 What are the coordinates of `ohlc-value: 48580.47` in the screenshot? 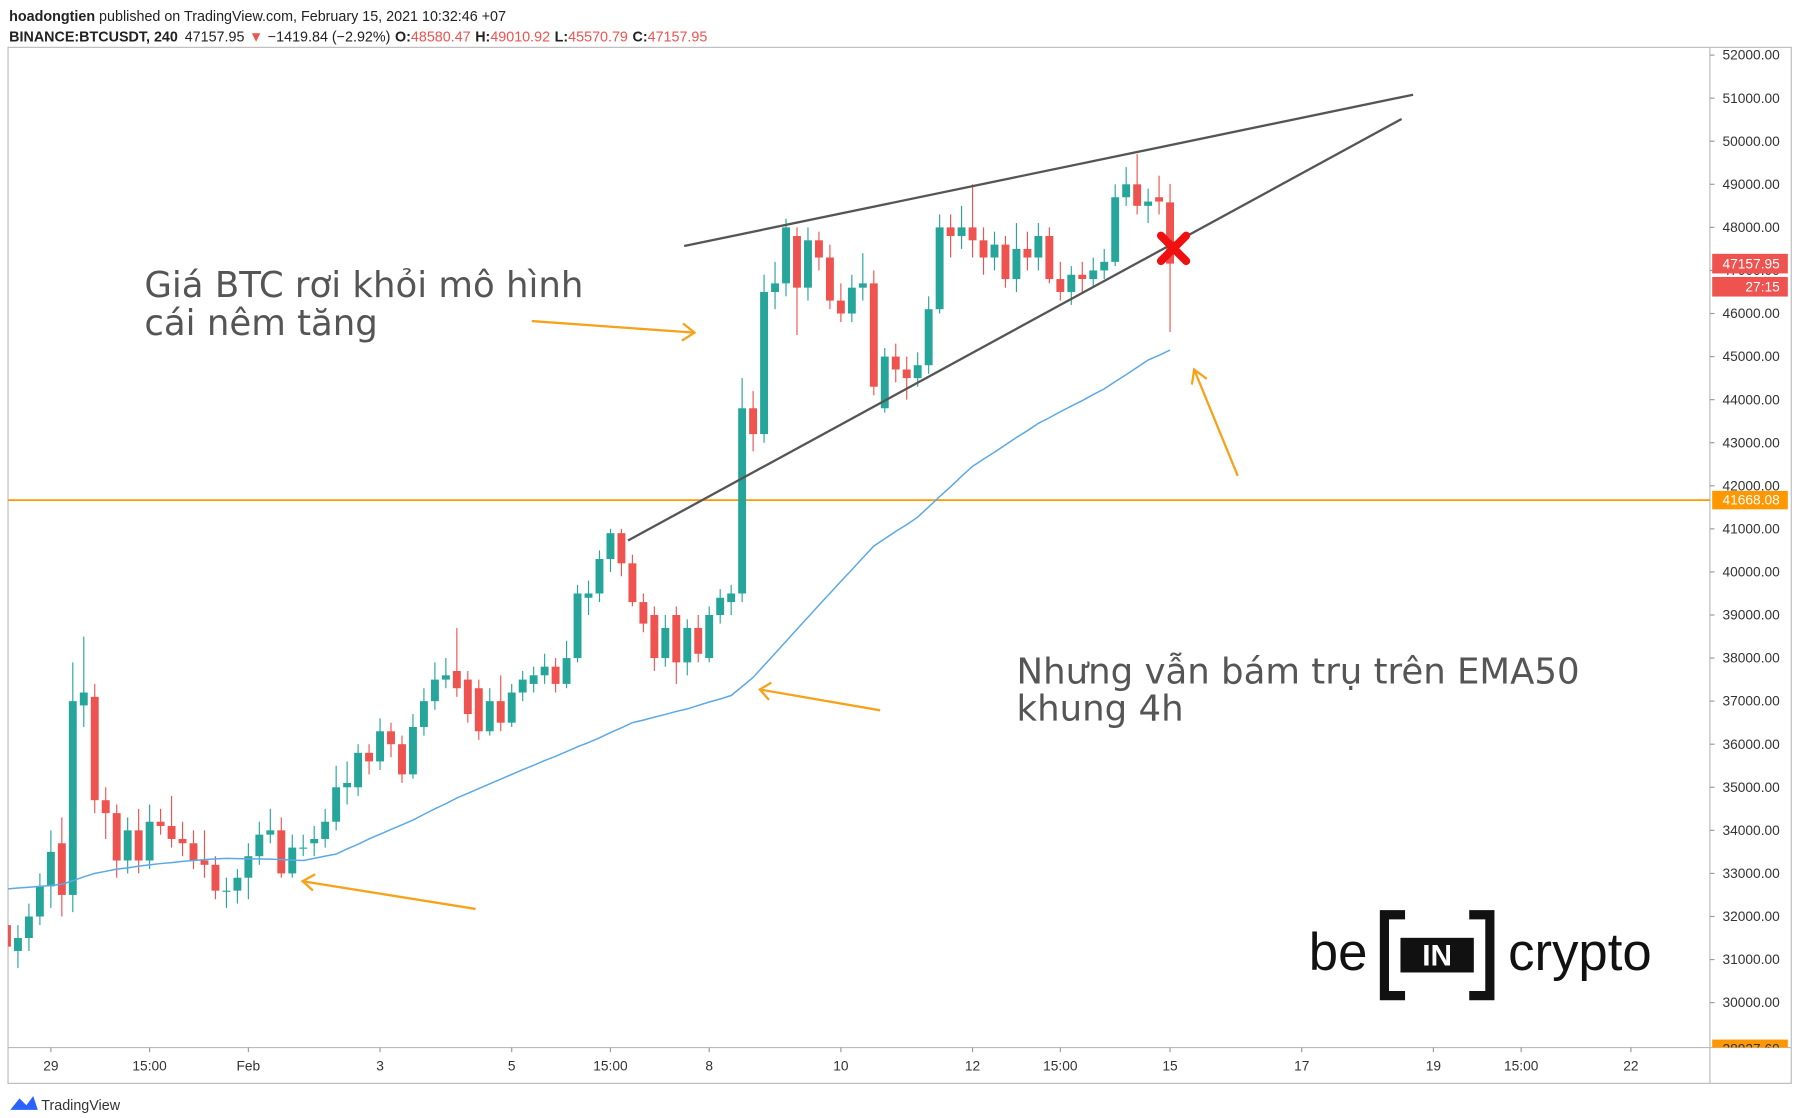 It's located at (441, 38).